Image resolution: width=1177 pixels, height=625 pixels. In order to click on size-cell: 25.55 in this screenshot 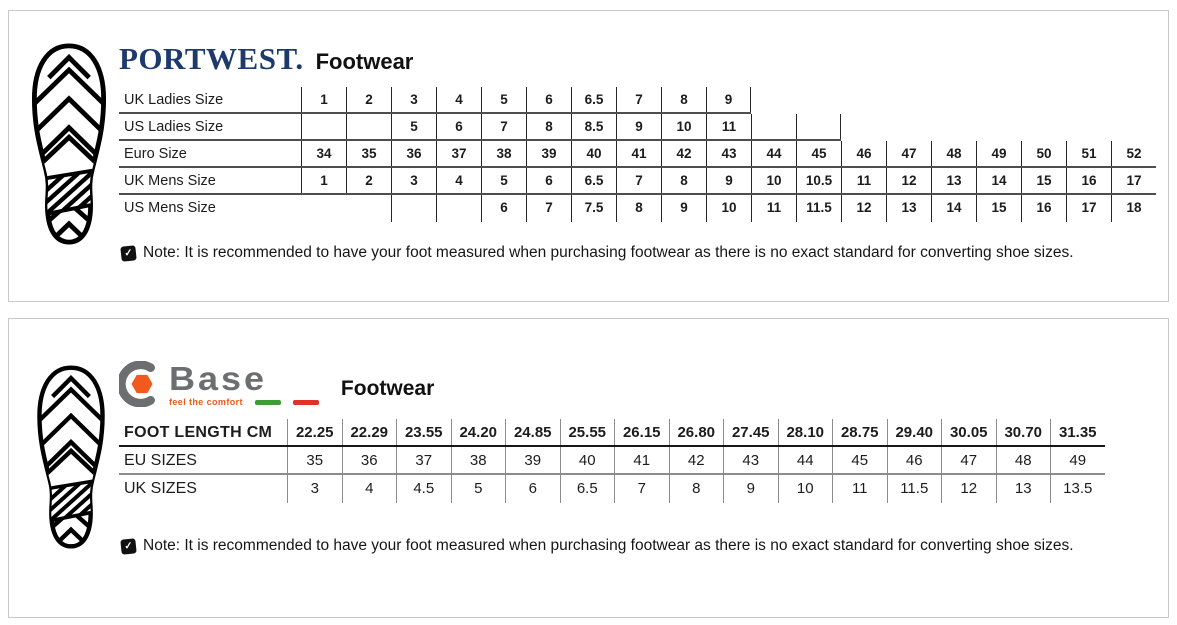, I will do `click(587, 432)`.